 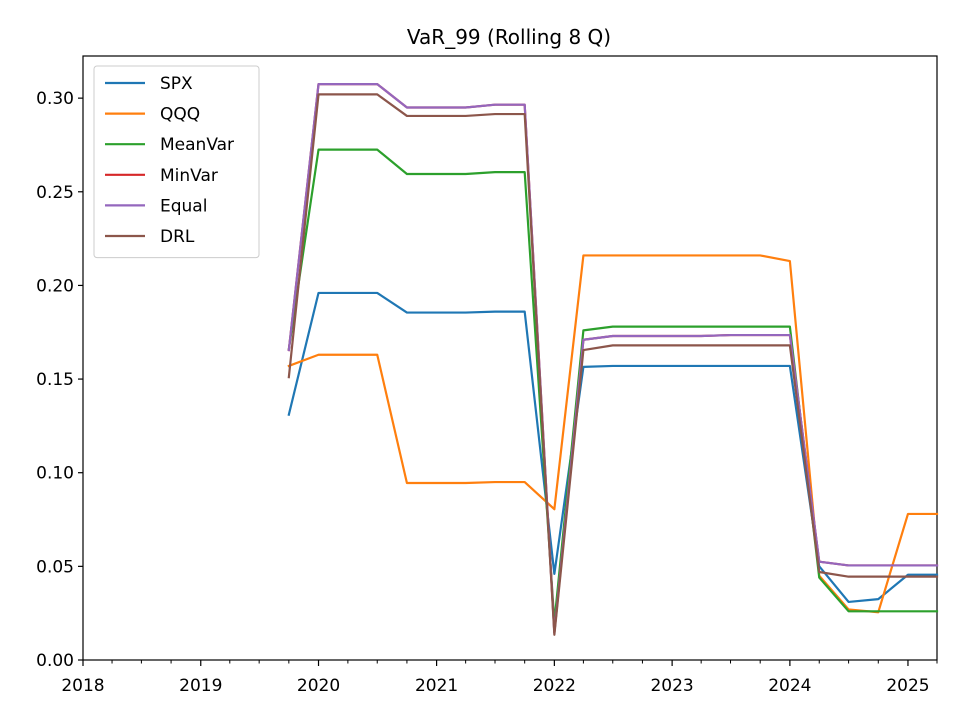 What do you see at coordinates (55, 661) in the screenshot?
I see `y-tick-label: 0.00` at bounding box center [55, 661].